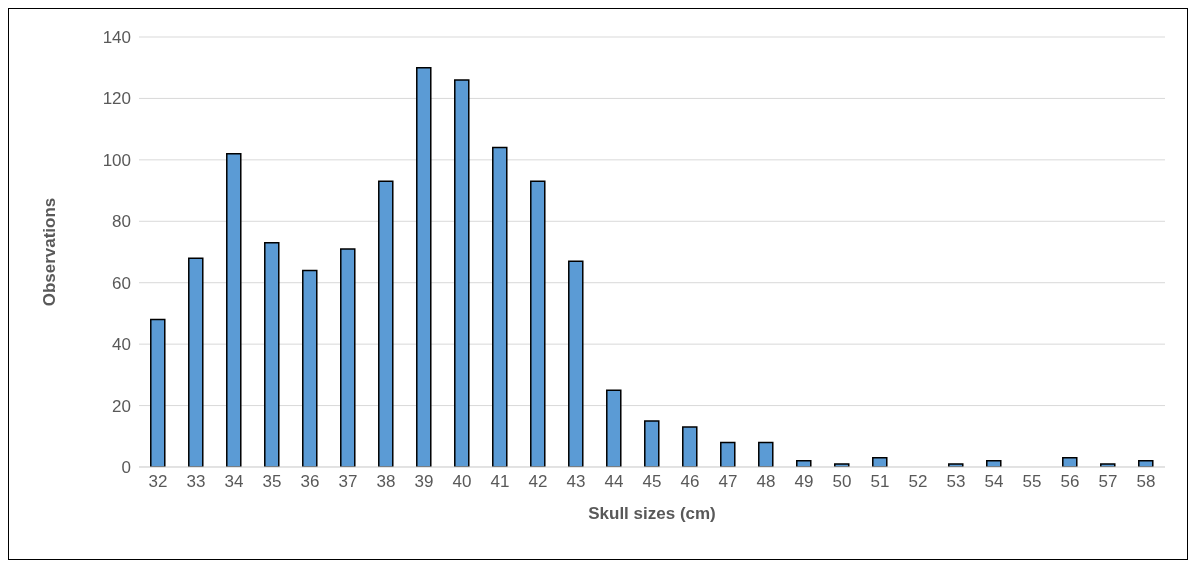  What do you see at coordinates (766, 482) in the screenshot?
I see `x-tick-label: 48` at bounding box center [766, 482].